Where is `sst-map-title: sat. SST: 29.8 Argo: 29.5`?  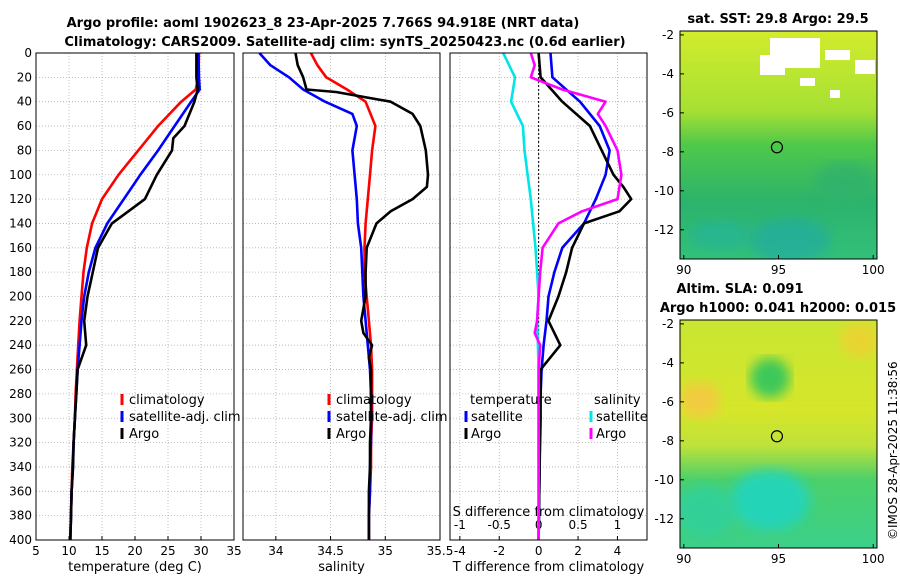 sst-map-title: sat. SST: 29.8 Argo: 29.5 is located at coordinates (777, 19).